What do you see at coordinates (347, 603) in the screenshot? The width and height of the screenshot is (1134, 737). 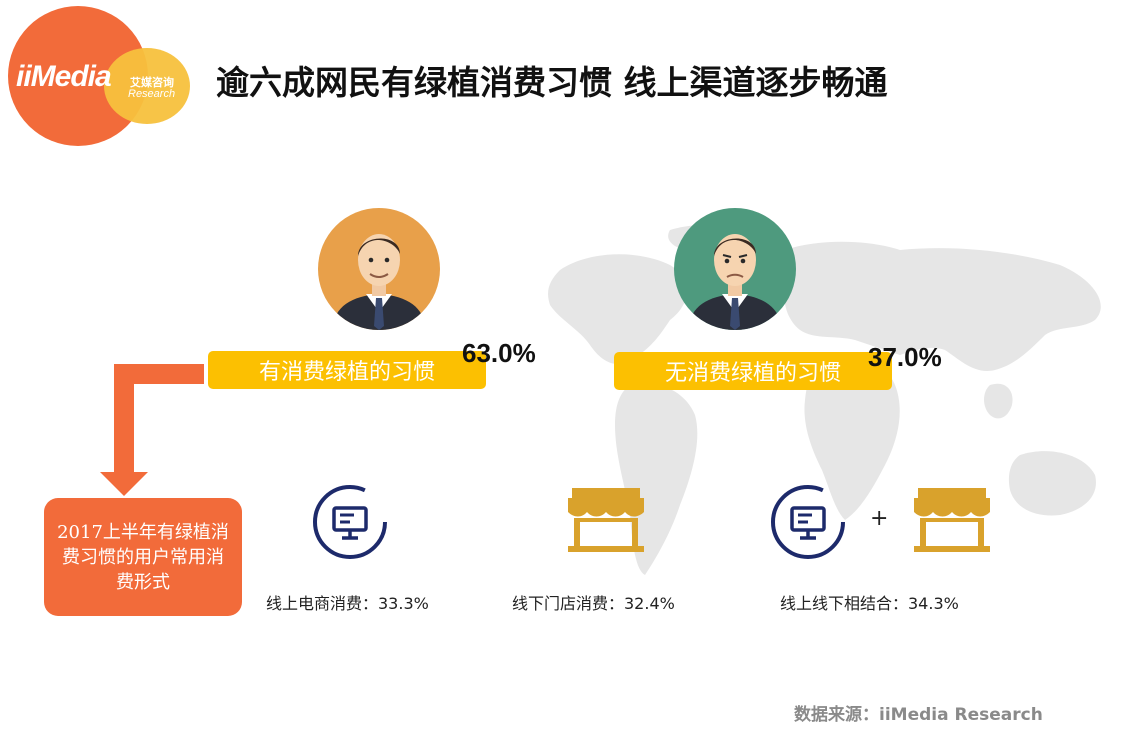 I see `channel-online-label: 线上电商消费：33.3%` at bounding box center [347, 603].